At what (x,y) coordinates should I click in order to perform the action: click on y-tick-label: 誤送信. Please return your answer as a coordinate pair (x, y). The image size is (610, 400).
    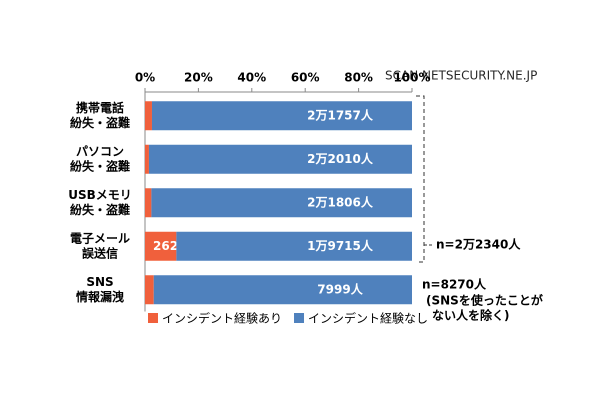
    Looking at the image, I should click on (100, 252).